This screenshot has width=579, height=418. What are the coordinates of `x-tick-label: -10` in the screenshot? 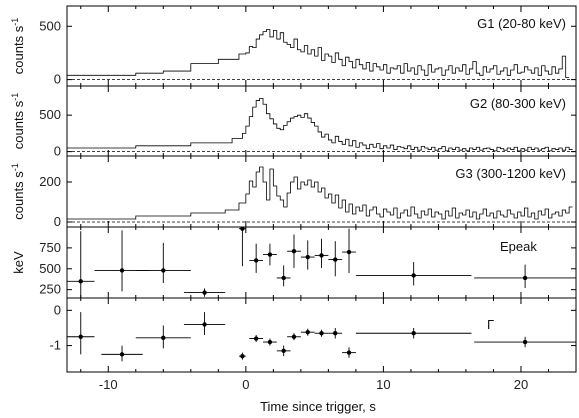 It's located at (108, 384).